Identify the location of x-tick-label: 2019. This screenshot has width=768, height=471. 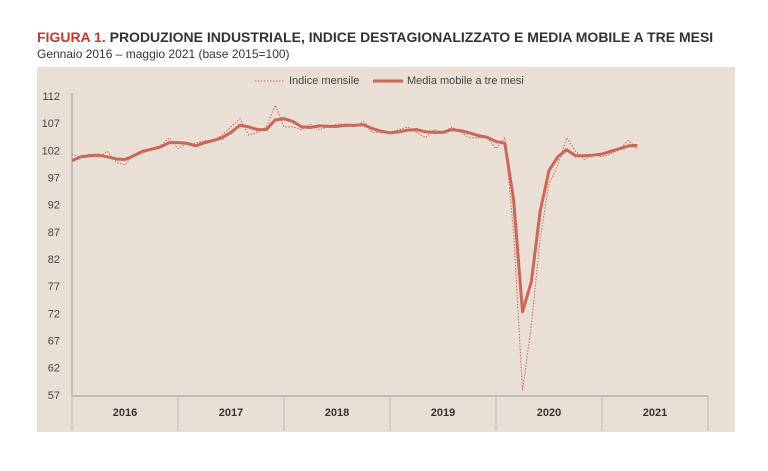
(443, 413).